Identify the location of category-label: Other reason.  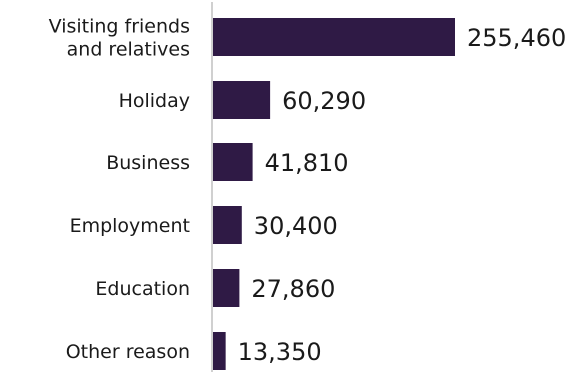
(128, 352).